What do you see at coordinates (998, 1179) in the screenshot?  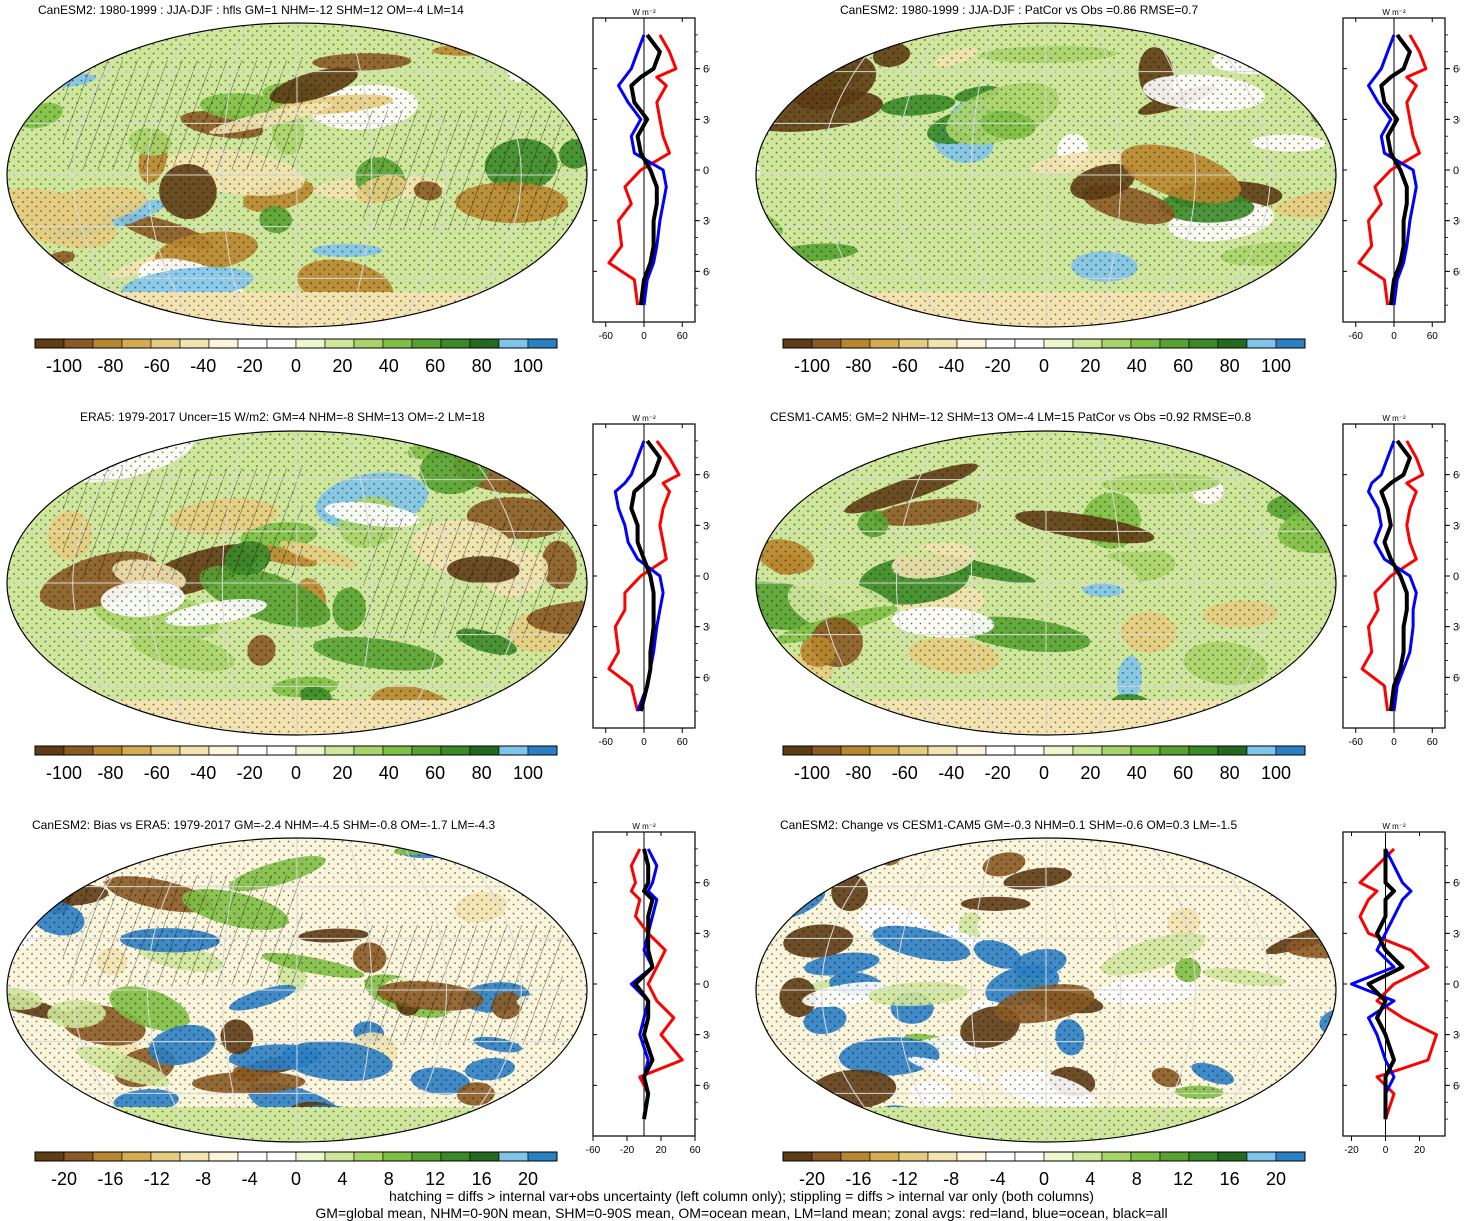 I see `colorbar-label: -4` at bounding box center [998, 1179].